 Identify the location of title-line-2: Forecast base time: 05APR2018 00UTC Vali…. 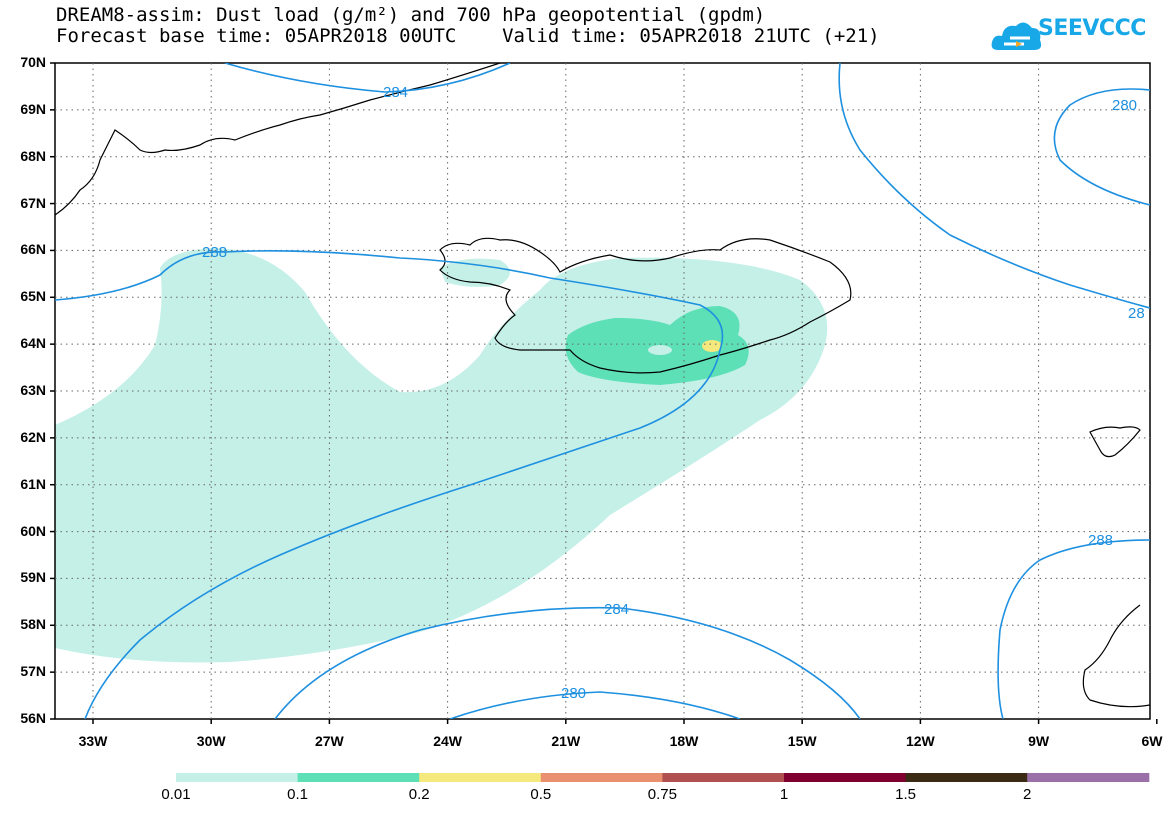
(468, 36).